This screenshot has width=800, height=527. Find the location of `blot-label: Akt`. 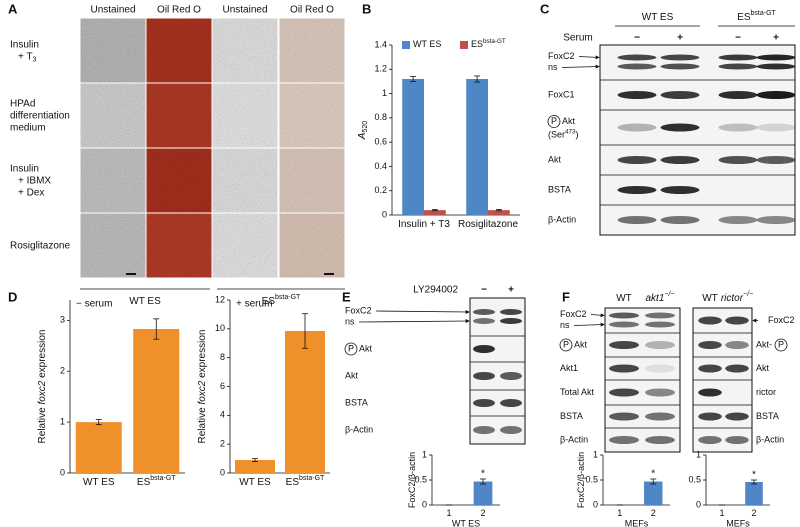

blot-label: Akt is located at coordinates (555, 159).